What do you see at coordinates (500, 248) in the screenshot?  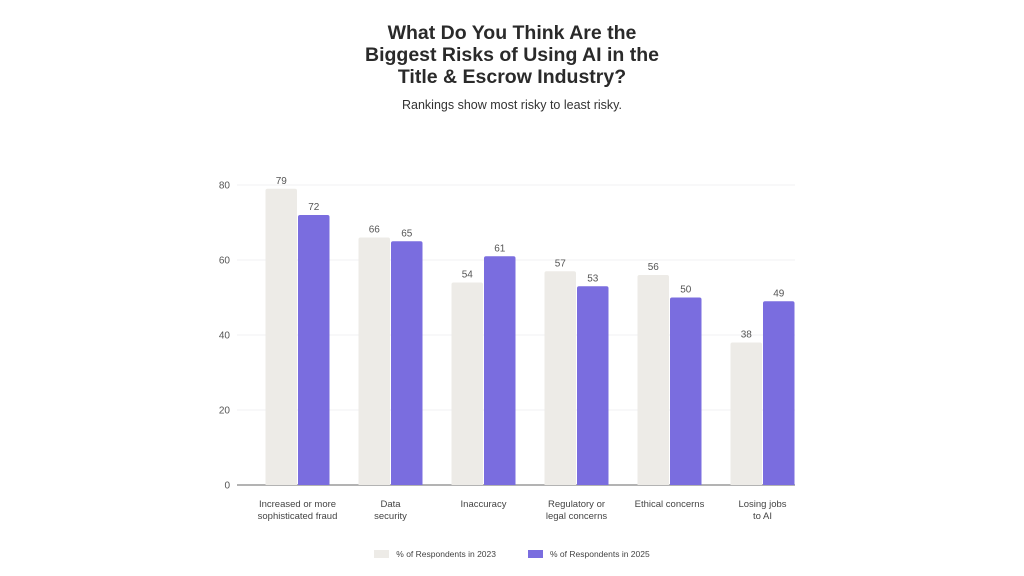 I see `data-label: 61` at bounding box center [500, 248].